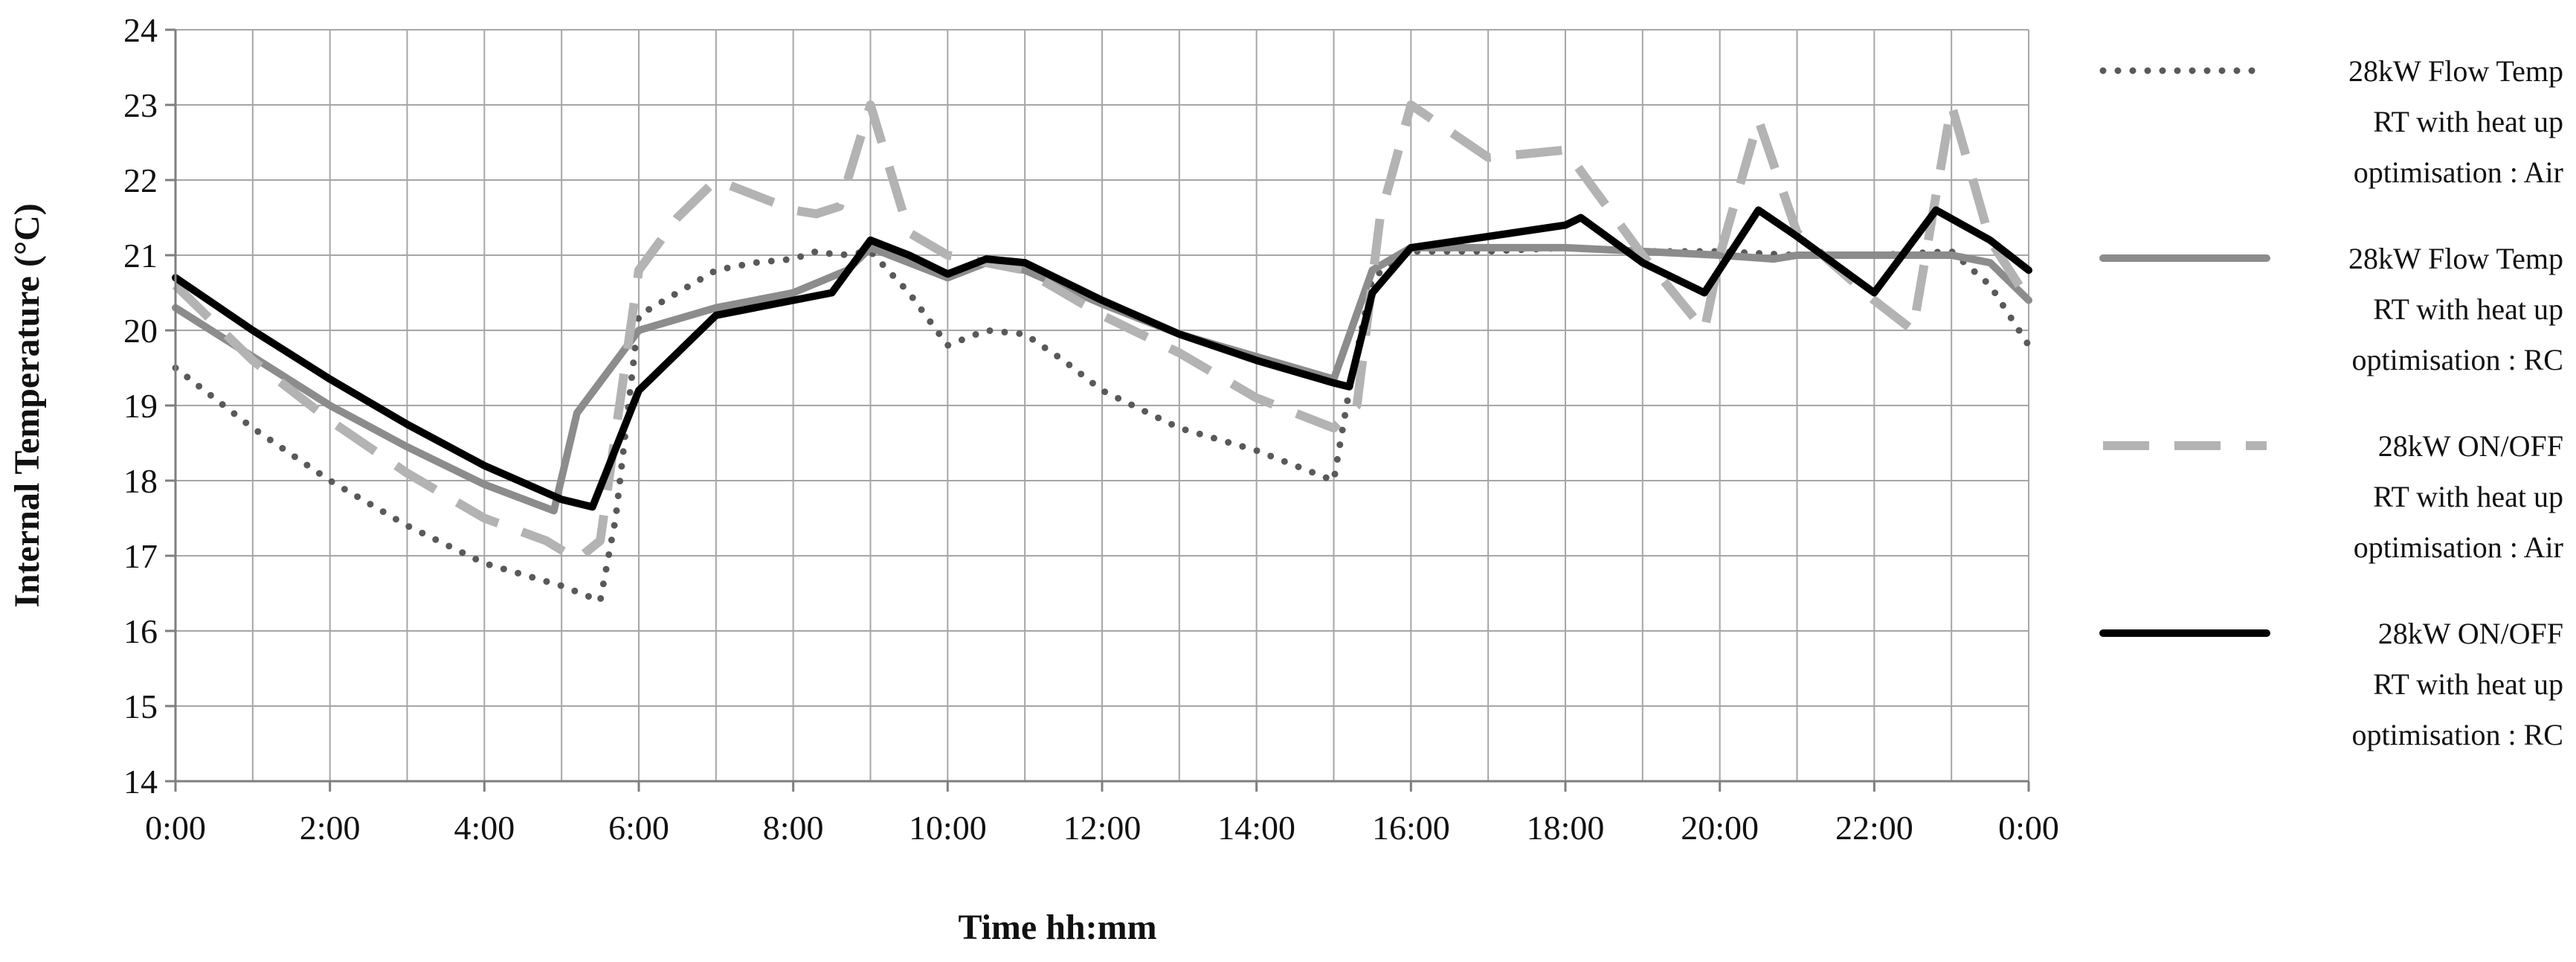  I want to click on legend-label-4: 28kW ON/OFF, so click(2470, 633).